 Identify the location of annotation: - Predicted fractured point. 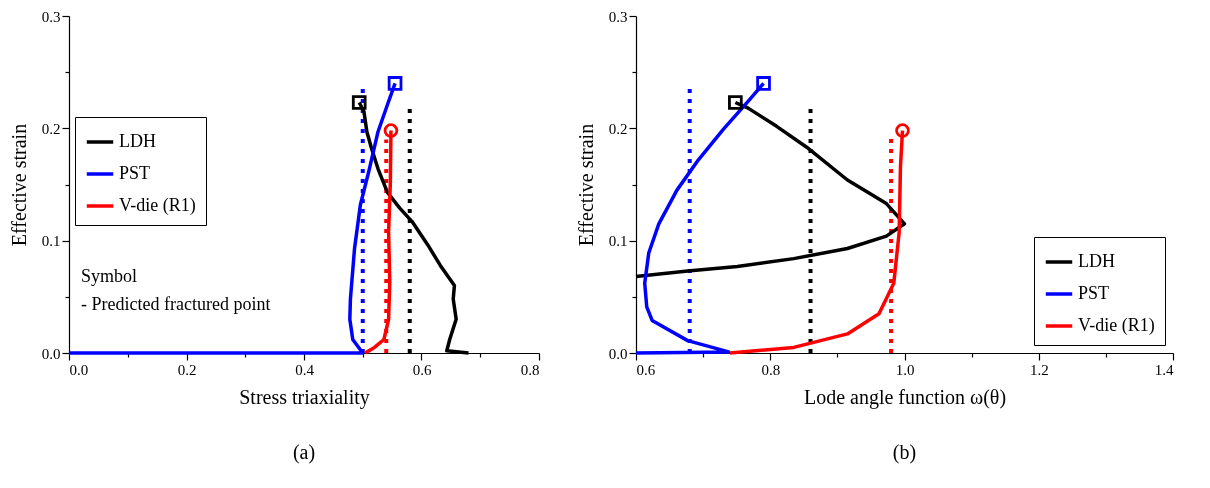
(176, 304).